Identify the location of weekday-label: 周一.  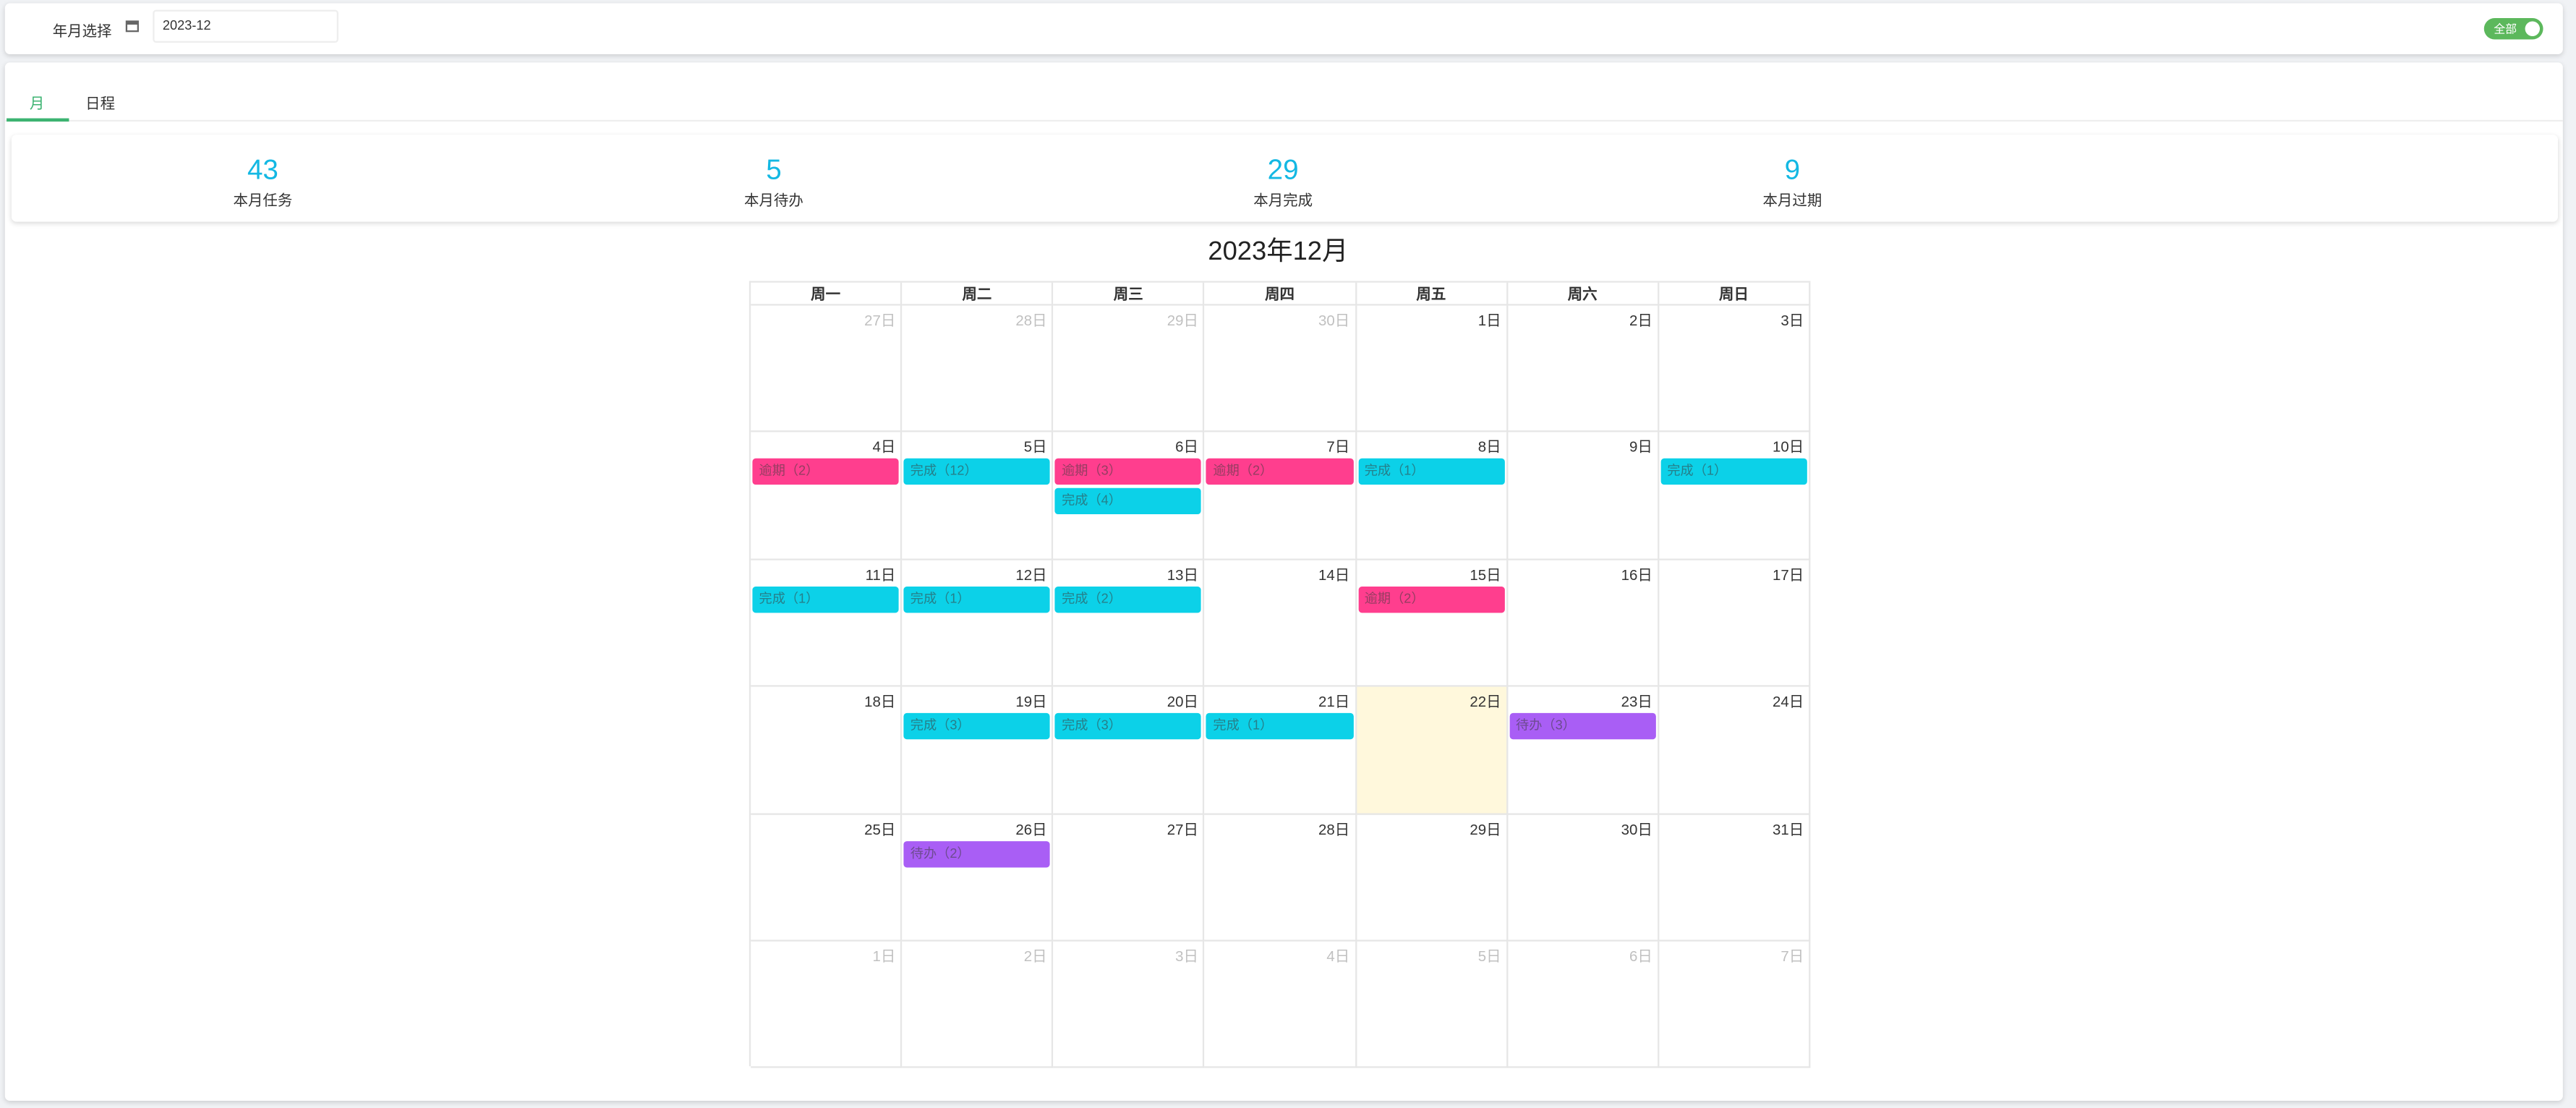
(826, 294).